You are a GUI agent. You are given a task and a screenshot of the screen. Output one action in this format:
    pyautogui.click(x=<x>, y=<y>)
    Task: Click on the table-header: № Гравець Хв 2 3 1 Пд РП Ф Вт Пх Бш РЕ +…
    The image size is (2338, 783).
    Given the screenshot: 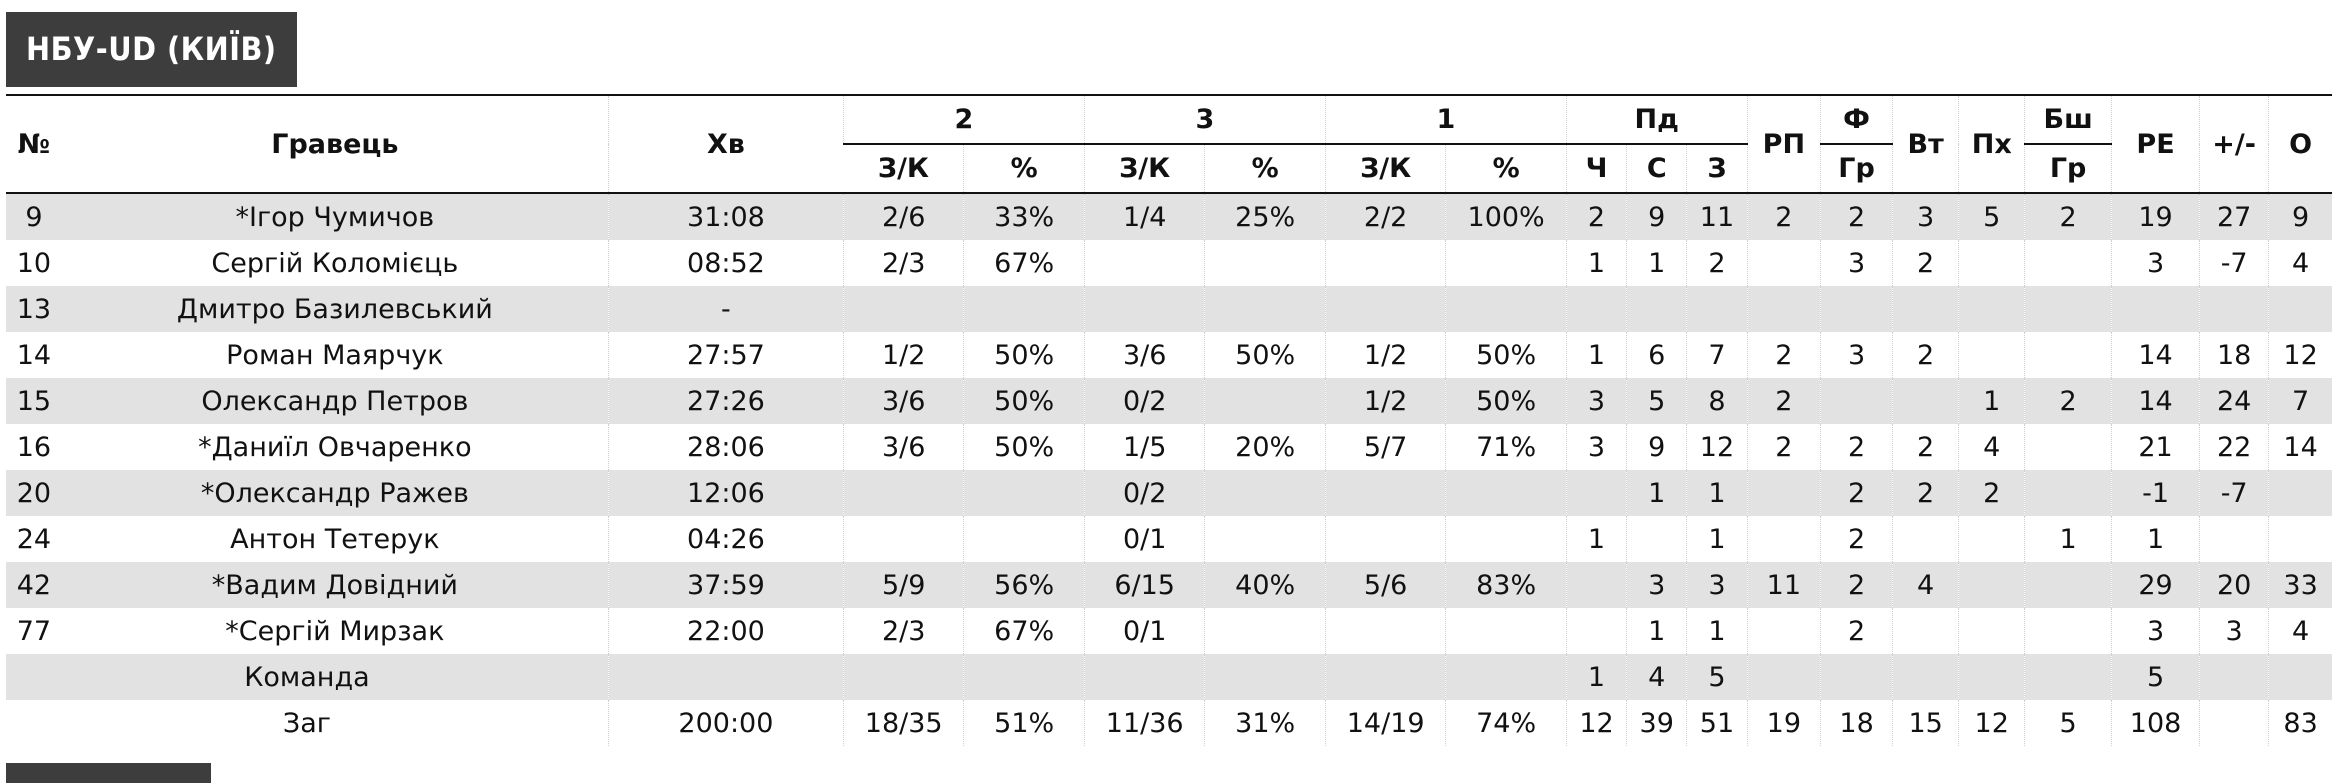 What is the action you would take?
    pyautogui.click(x=1169, y=144)
    